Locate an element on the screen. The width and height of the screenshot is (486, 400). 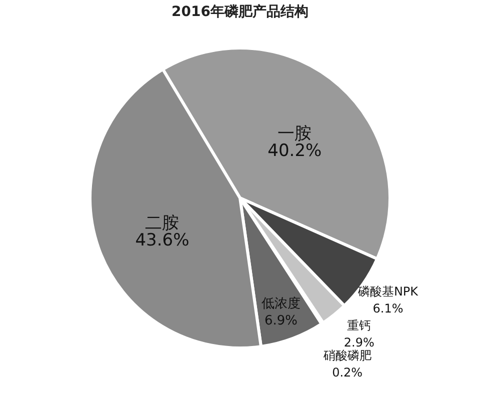
data-label: 6.9% is located at coordinates (281, 321).